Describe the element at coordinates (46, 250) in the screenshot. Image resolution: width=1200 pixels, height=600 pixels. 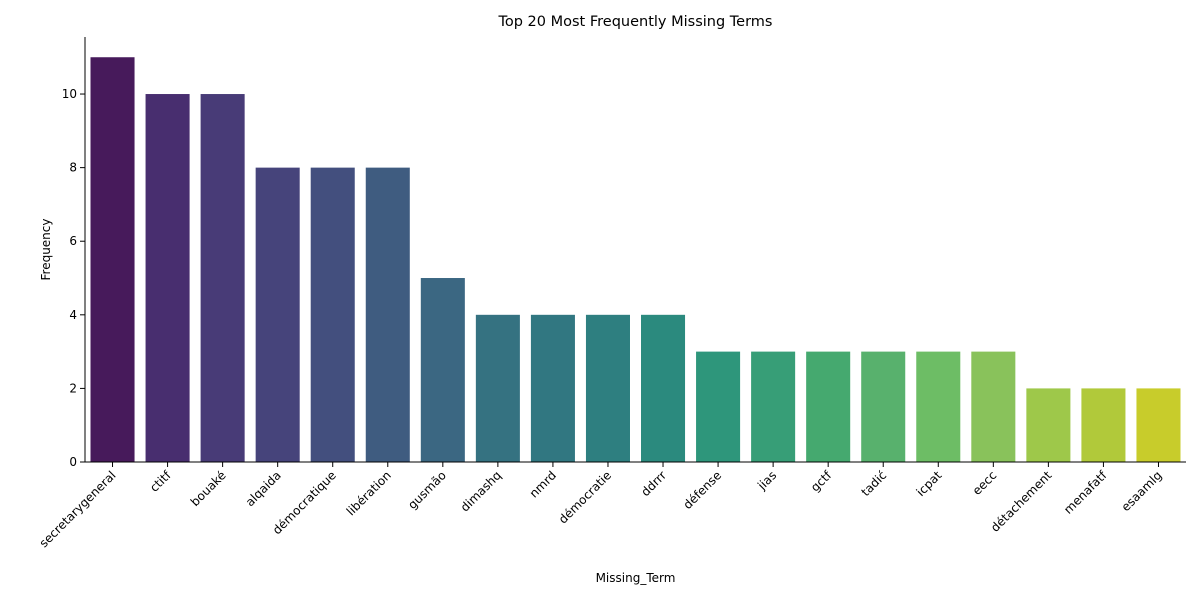
I see `y-axis-title: Frequency` at that location.